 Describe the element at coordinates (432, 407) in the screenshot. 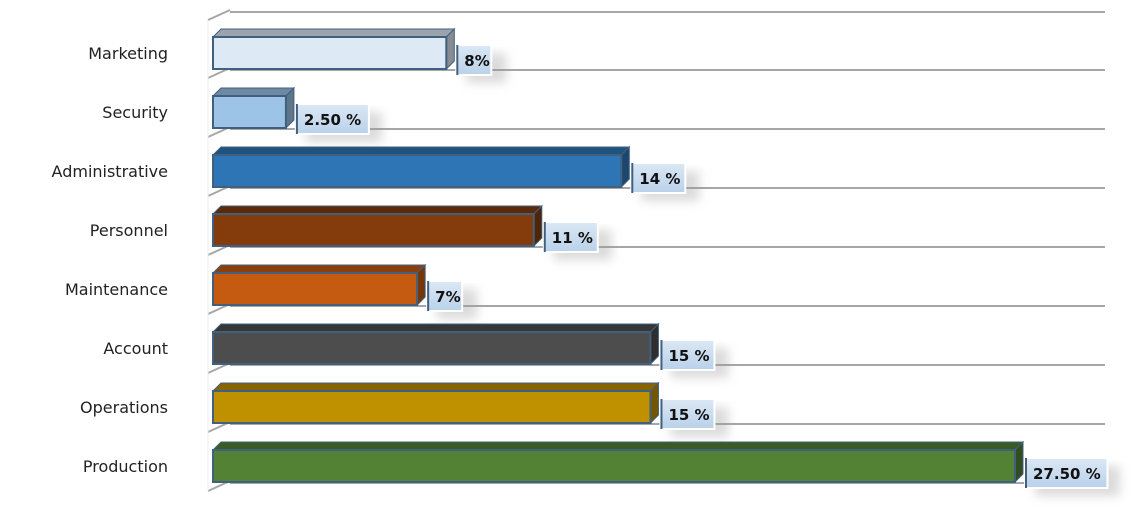

I see `bar-operations` at that location.